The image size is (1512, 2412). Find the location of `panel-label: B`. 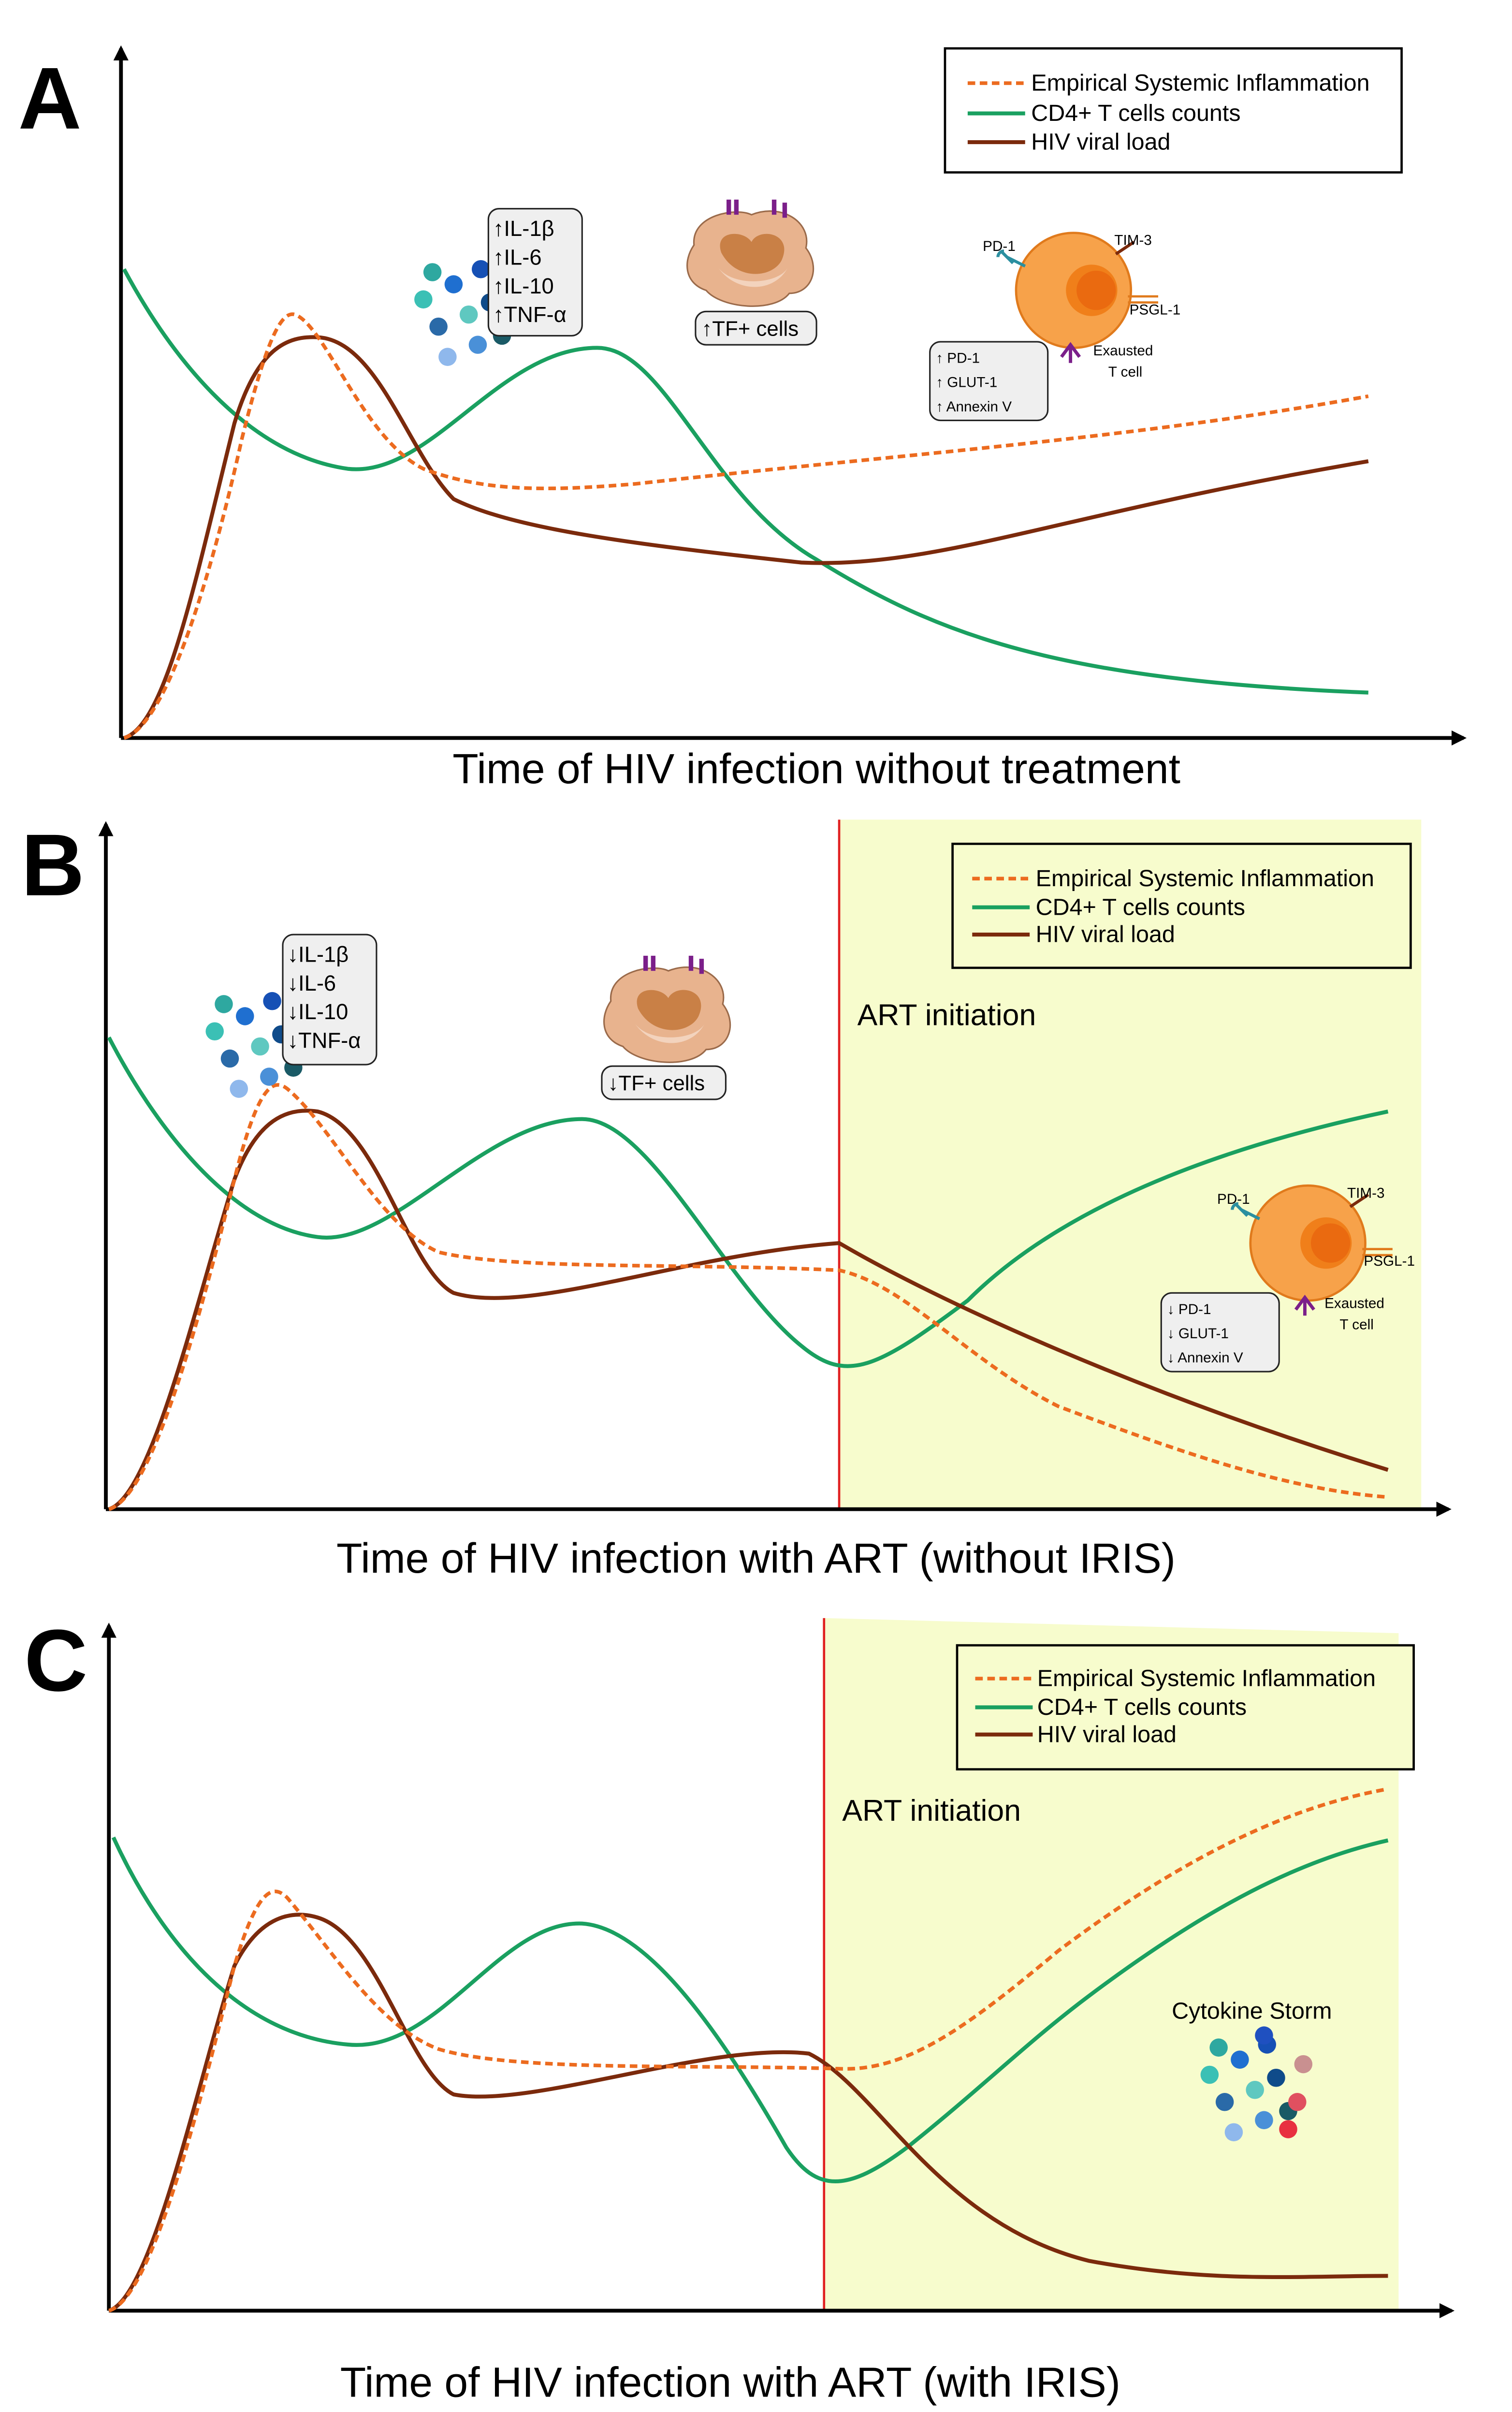

panel-label: B is located at coordinates (53, 865).